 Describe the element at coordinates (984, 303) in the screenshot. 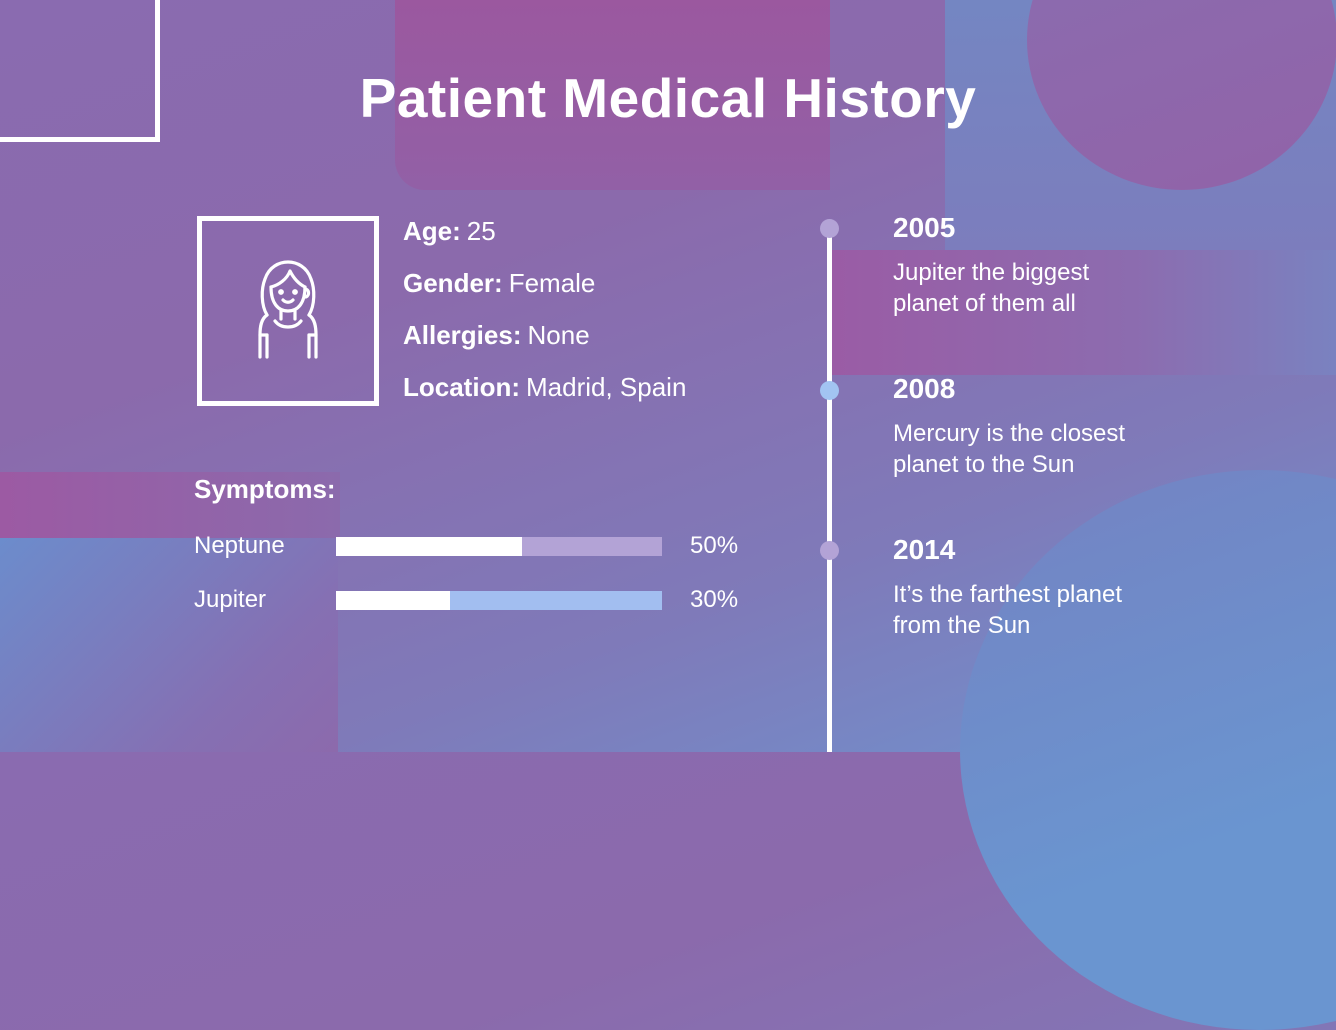

I see `timeline-description-line: planet of them all` at that location.